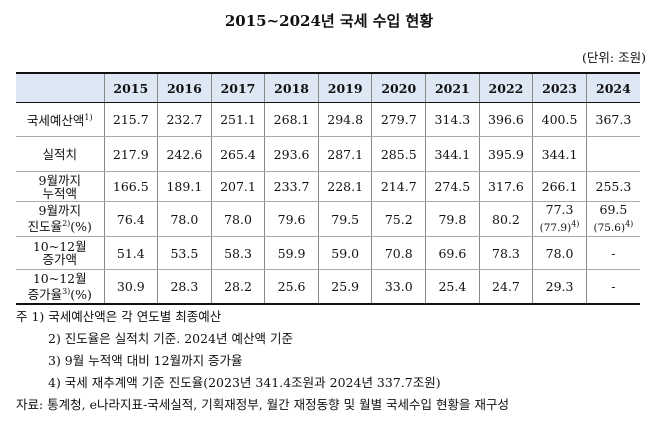 Image resolution: width=658 pixels, height=424 pixels. What do you see at coordinates (170, 338) in the screenshot?
I see `footnote: 2) 진도율은 실적치 기준. 2024년 예산액 기준` at bounding box center [170, 338].